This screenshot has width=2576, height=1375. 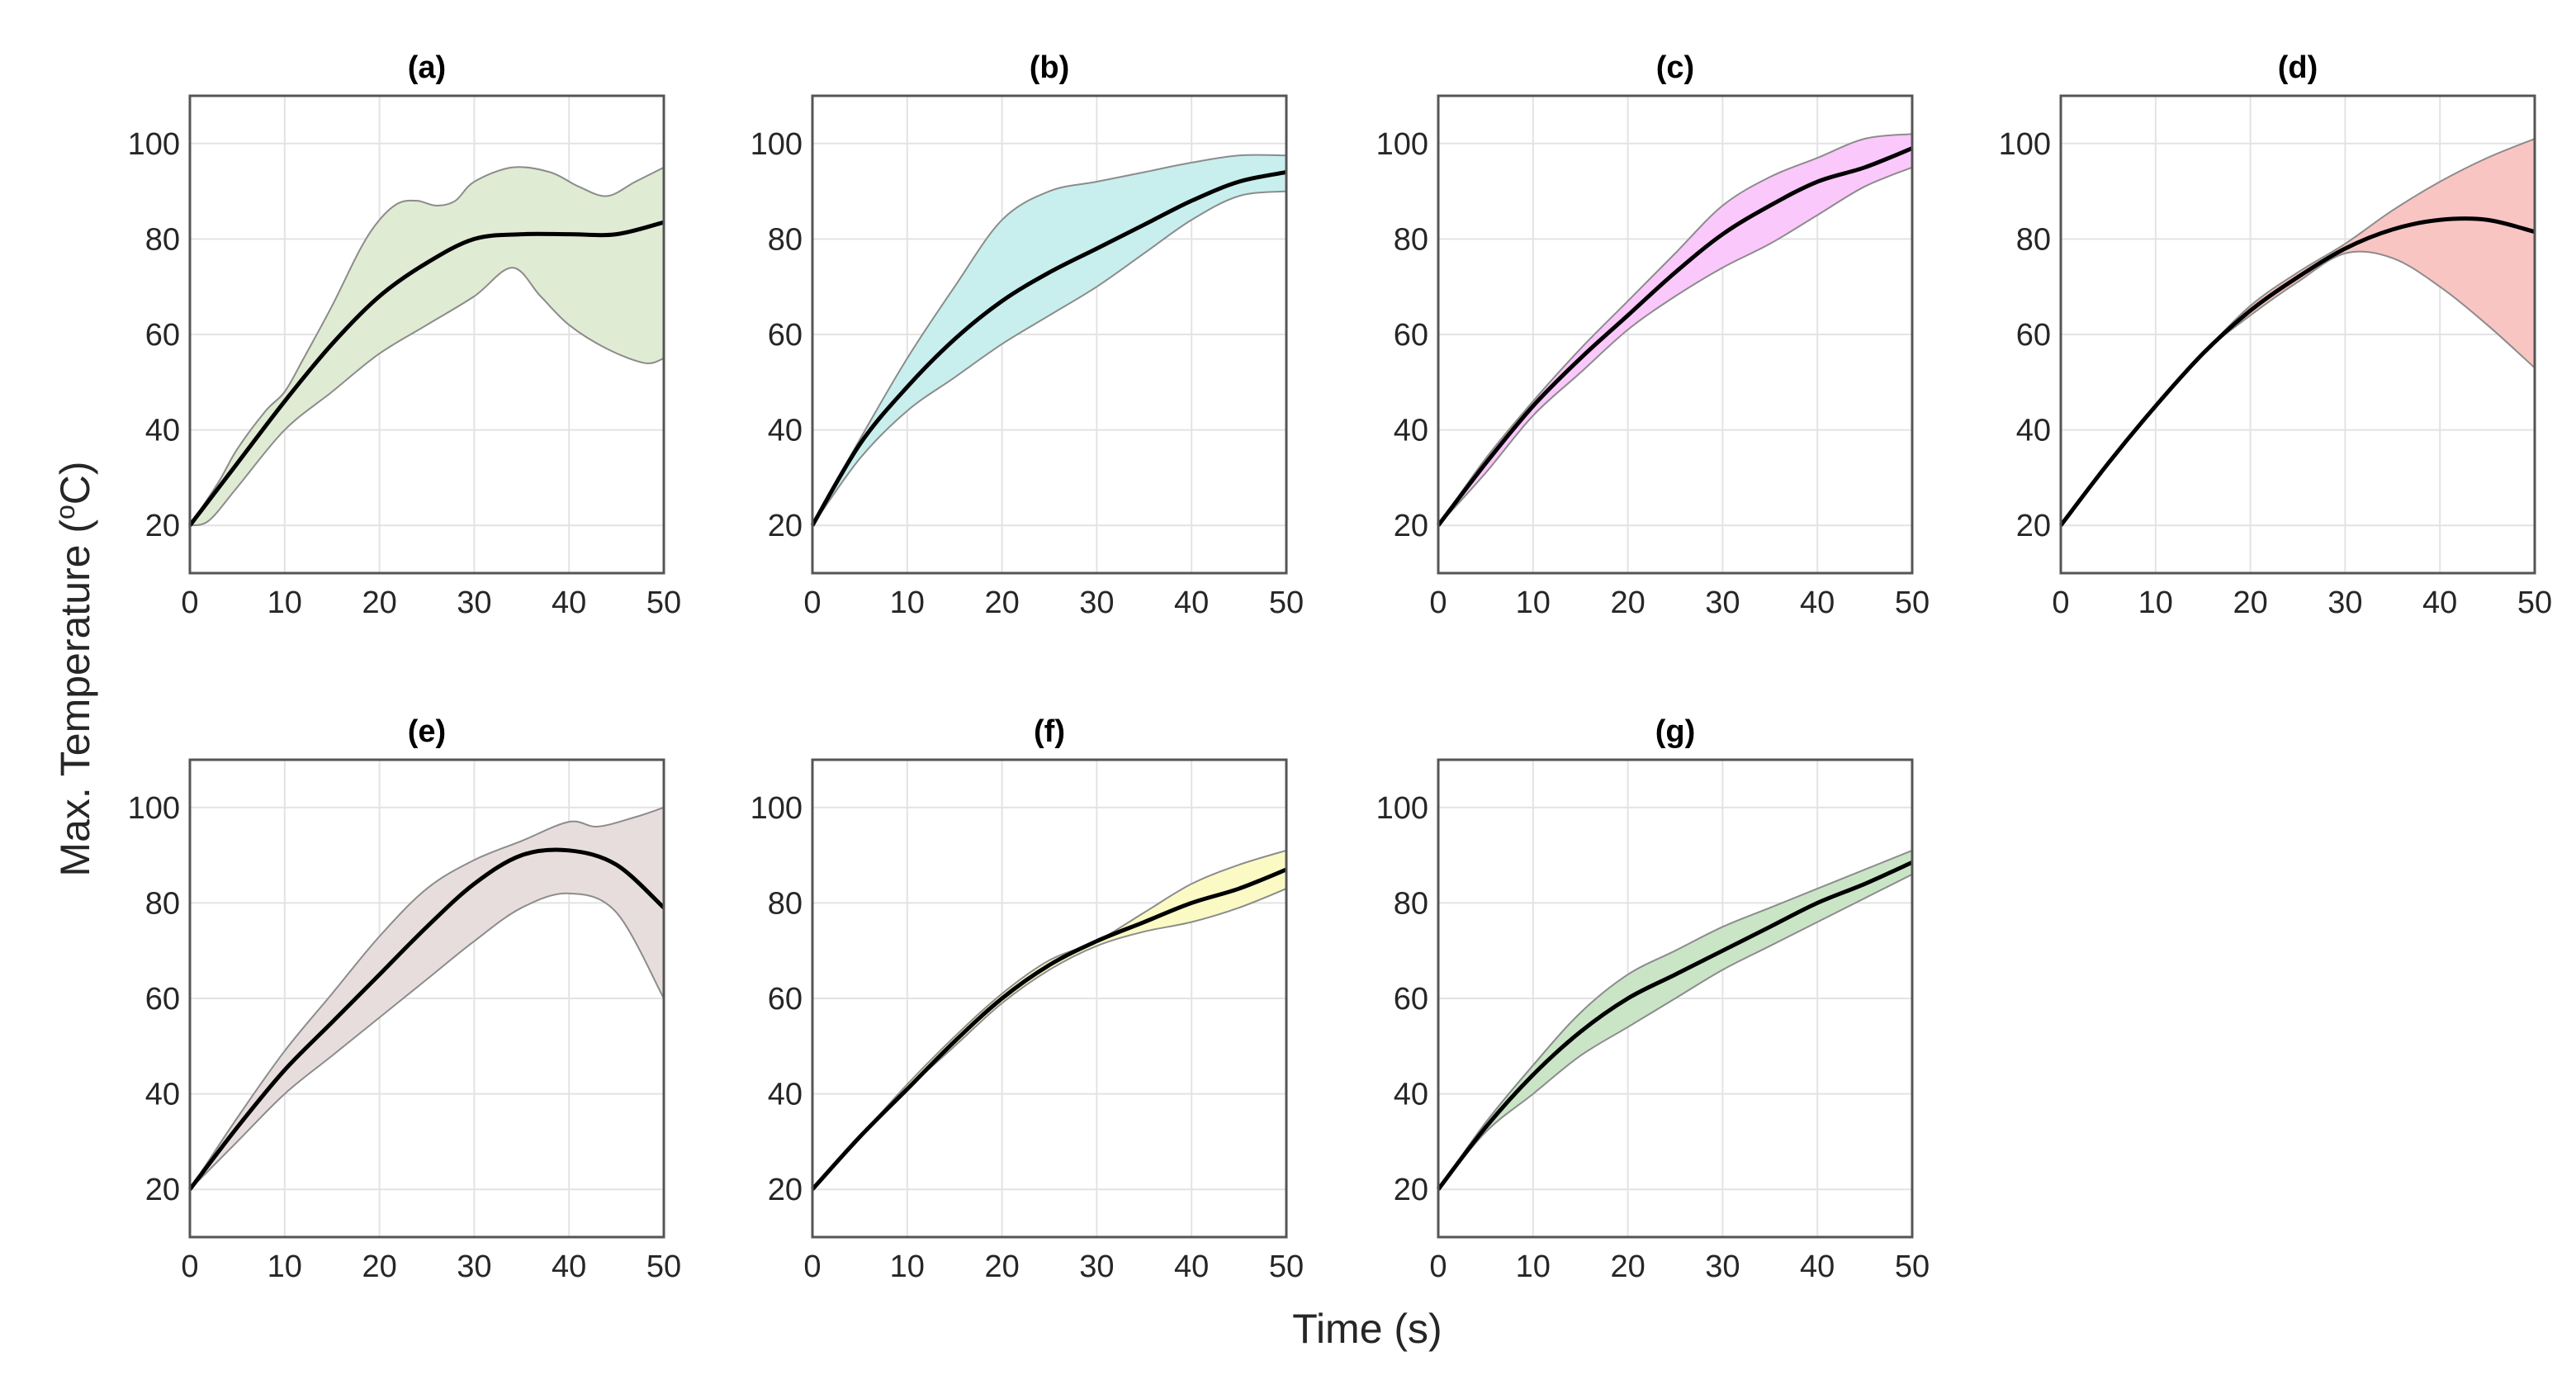 I want to click on y-axis-label: Max. Temperature (oC), so click(x=74, y=668).